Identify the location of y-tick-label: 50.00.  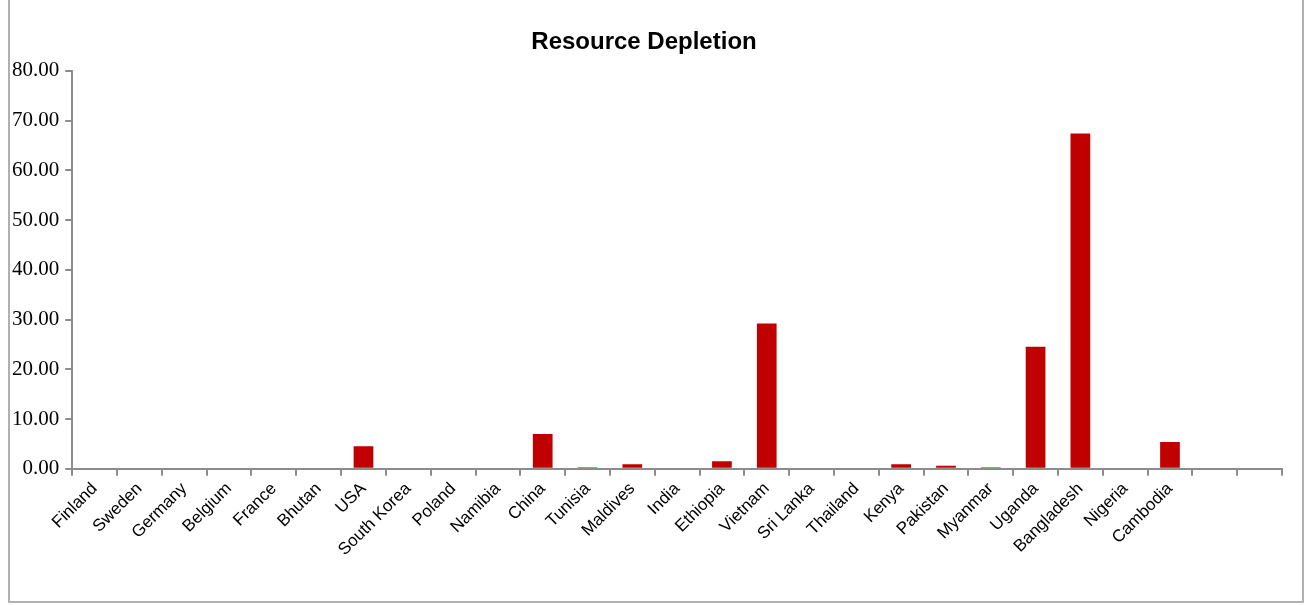
(36, 218).